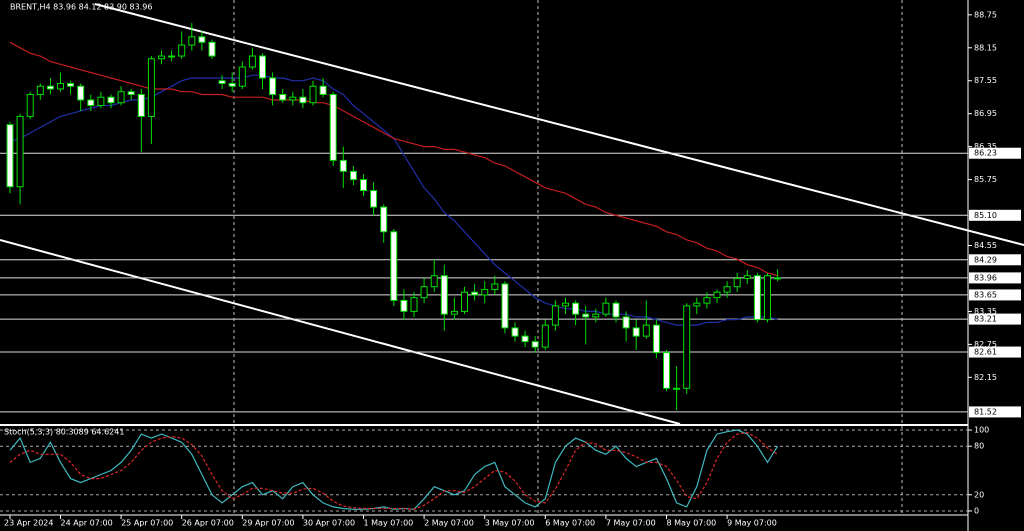 Image resolution: width=1024 pixels, height=531 pixels. What do you see at coordinates (985, 311) in the screenshot?
I see `y-tick-label: 83.35` at bounding box center [985, 311].